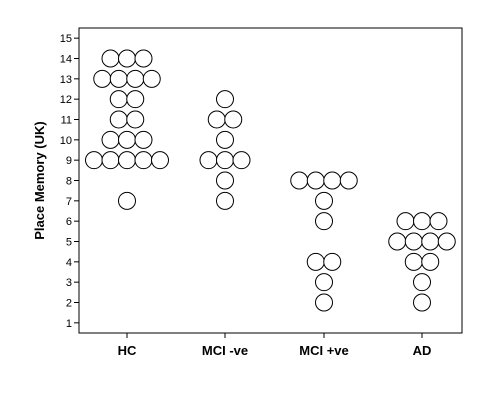 The image size is (500, 406). What do you see at coordinates (66, 141) in the screenshot?
I see `y-tick-label: 10` at bounding box center [66, 141].